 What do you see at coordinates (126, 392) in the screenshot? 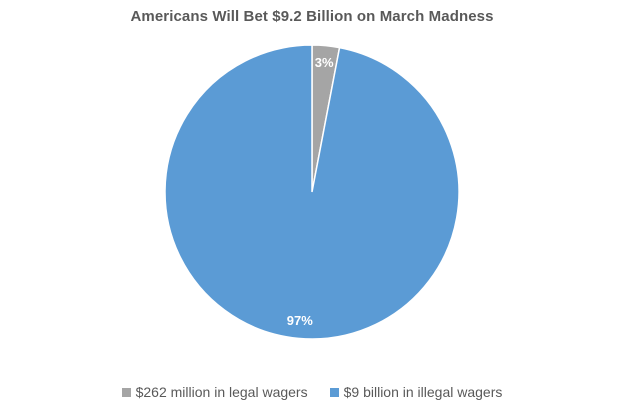
I see `legend-swatch-legal` at bounding box center [126, 392].